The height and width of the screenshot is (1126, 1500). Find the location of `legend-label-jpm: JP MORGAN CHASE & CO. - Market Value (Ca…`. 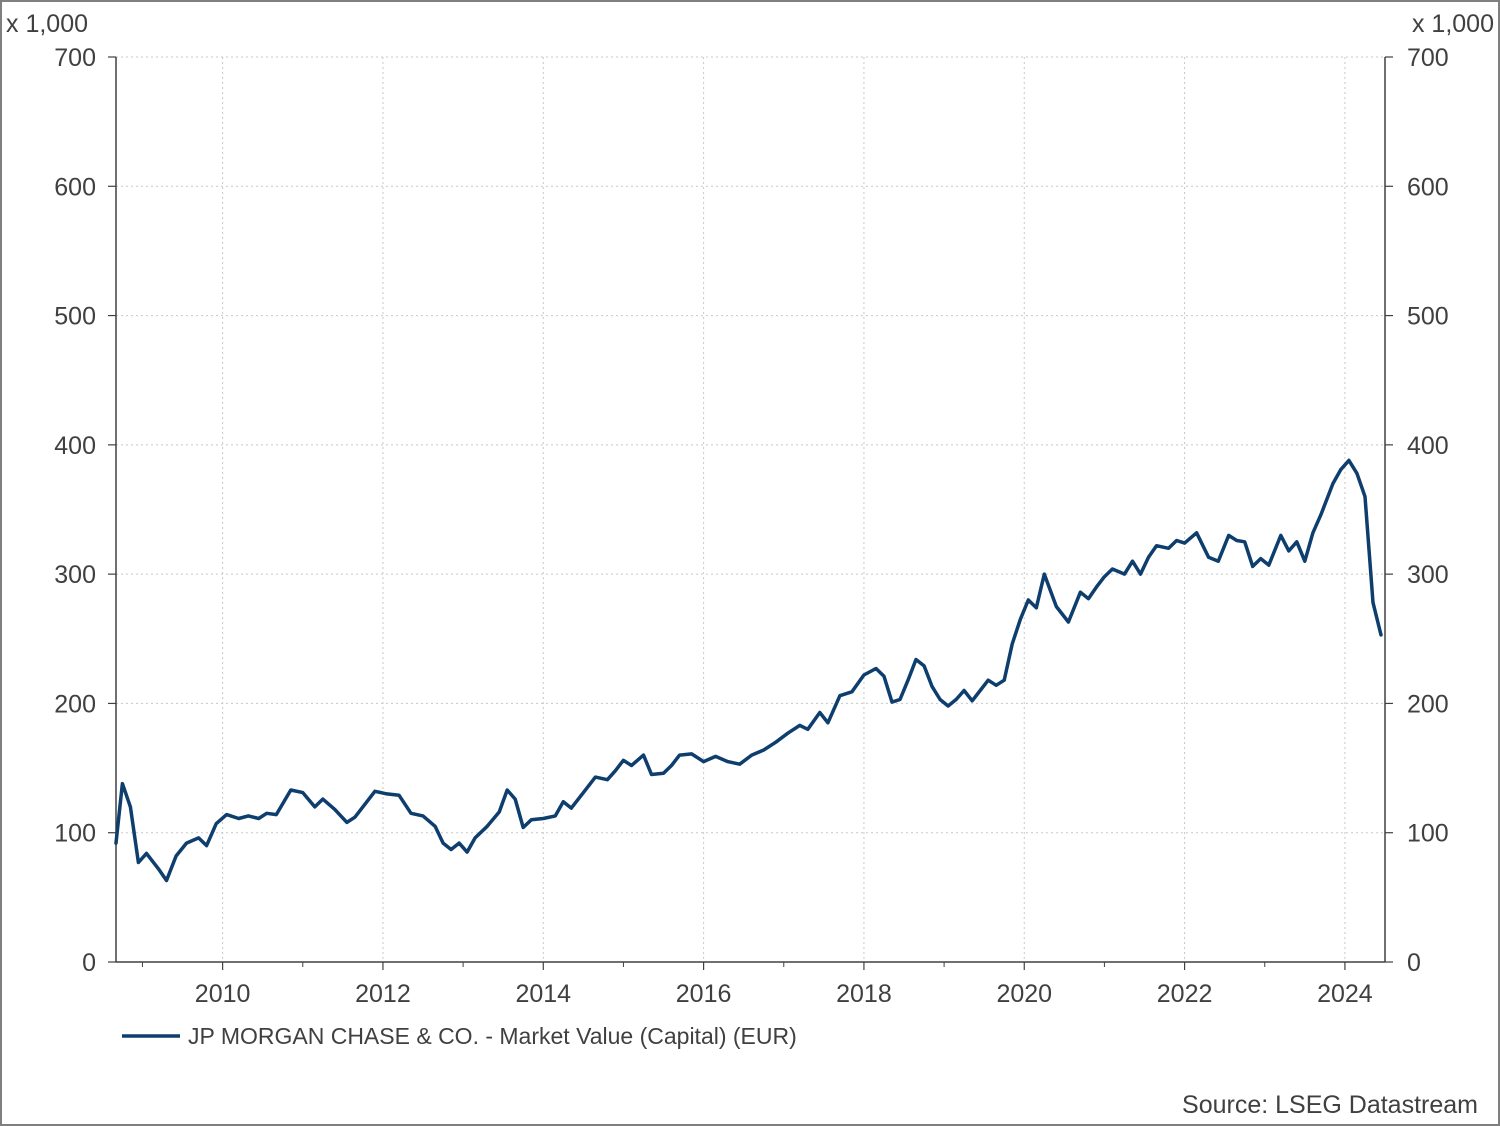

legend-label-jpm: JP MORGAN CHASE & CO. - Market Value (Ca… is located at coordinates (492, 1036).